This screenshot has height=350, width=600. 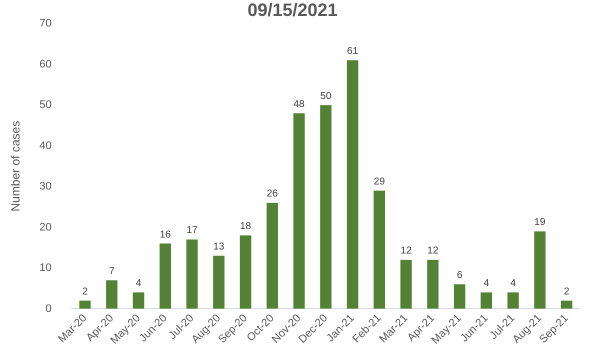 What do you see at coordinates (459, 276) in the screenshot?
I see `data-label: 6` at bounding box center [459, 276].